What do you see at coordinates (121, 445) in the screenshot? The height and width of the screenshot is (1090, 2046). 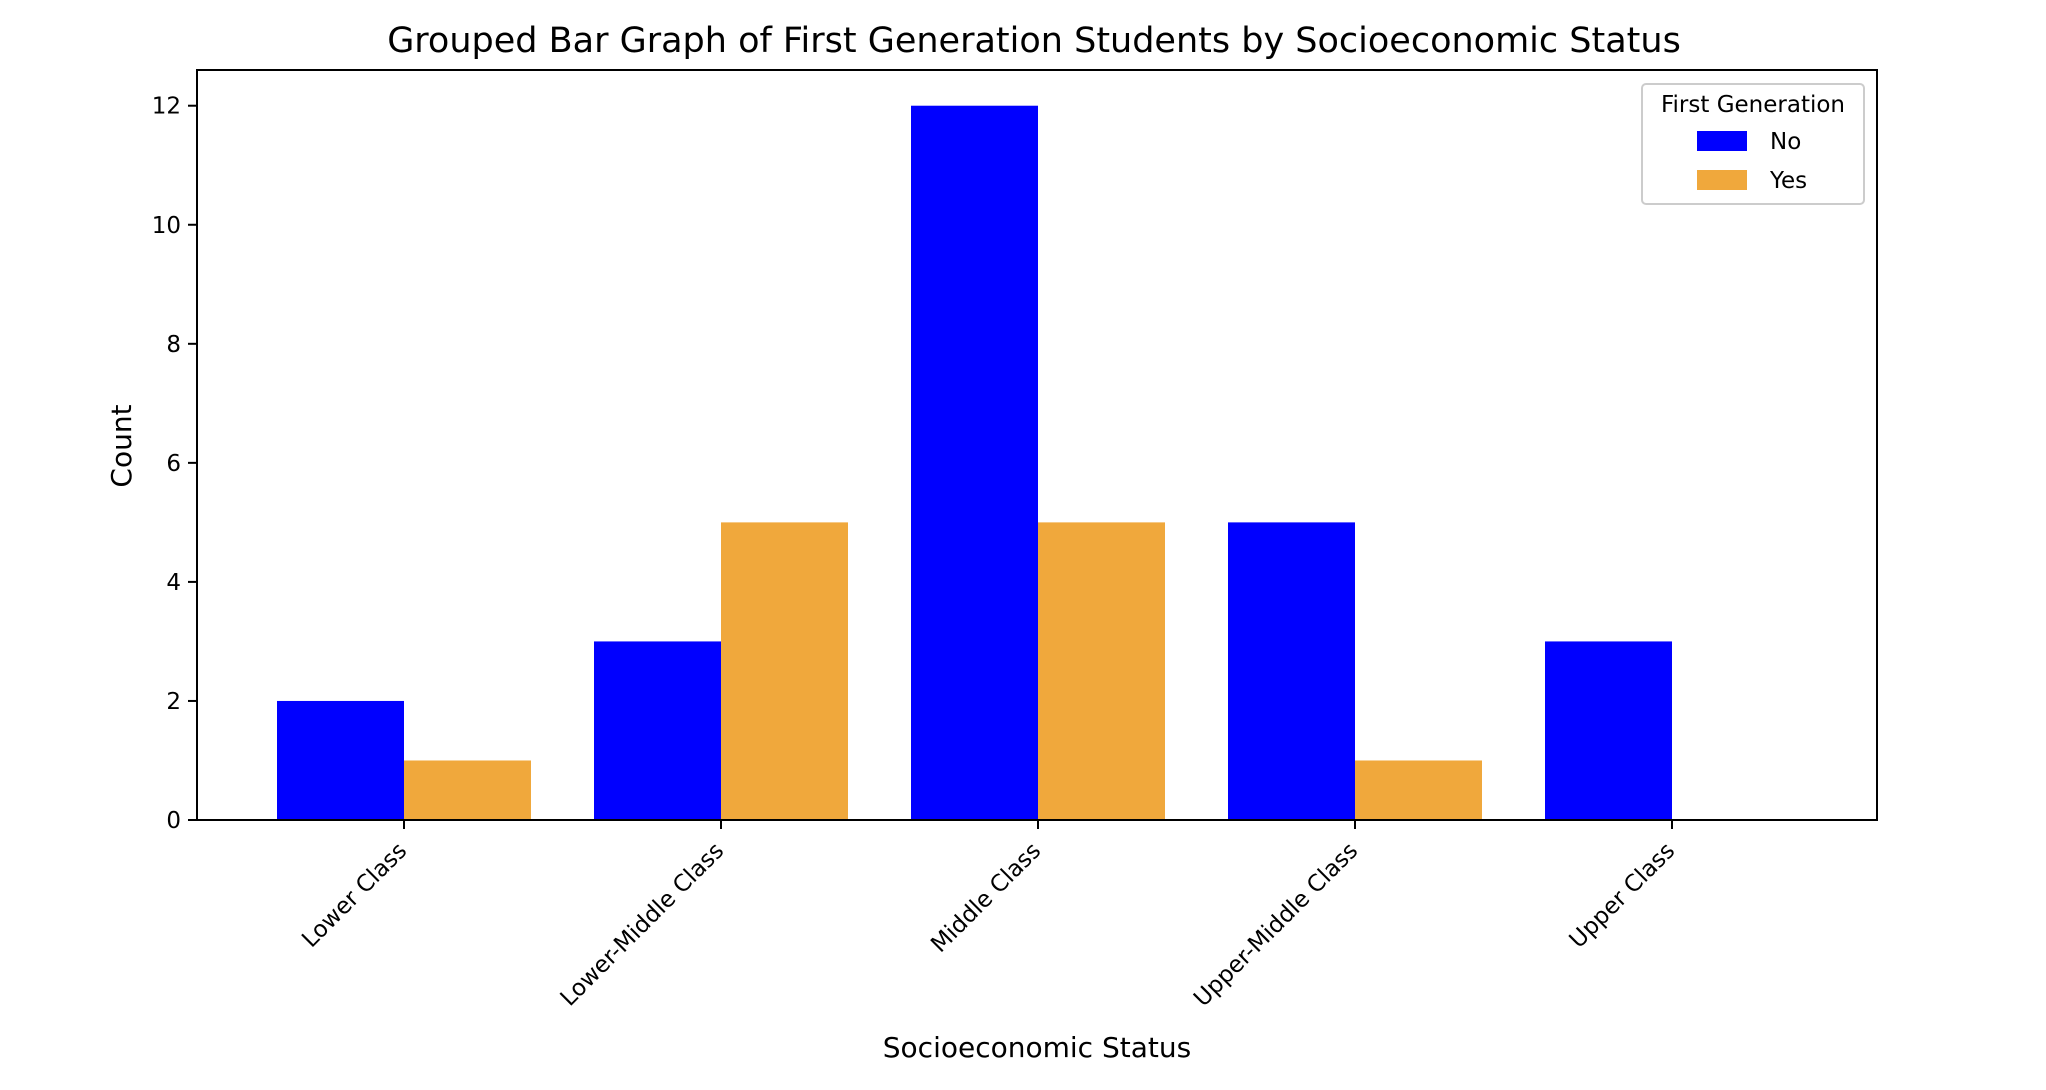 I see `y-axis-label: Count` at bounding box center [121, 445].